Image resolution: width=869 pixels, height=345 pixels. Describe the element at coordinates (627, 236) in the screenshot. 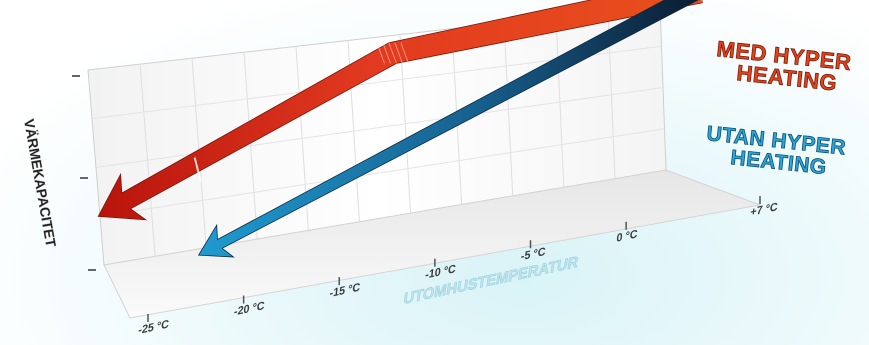

I see `x-tick-label: 0 °C` at that location.